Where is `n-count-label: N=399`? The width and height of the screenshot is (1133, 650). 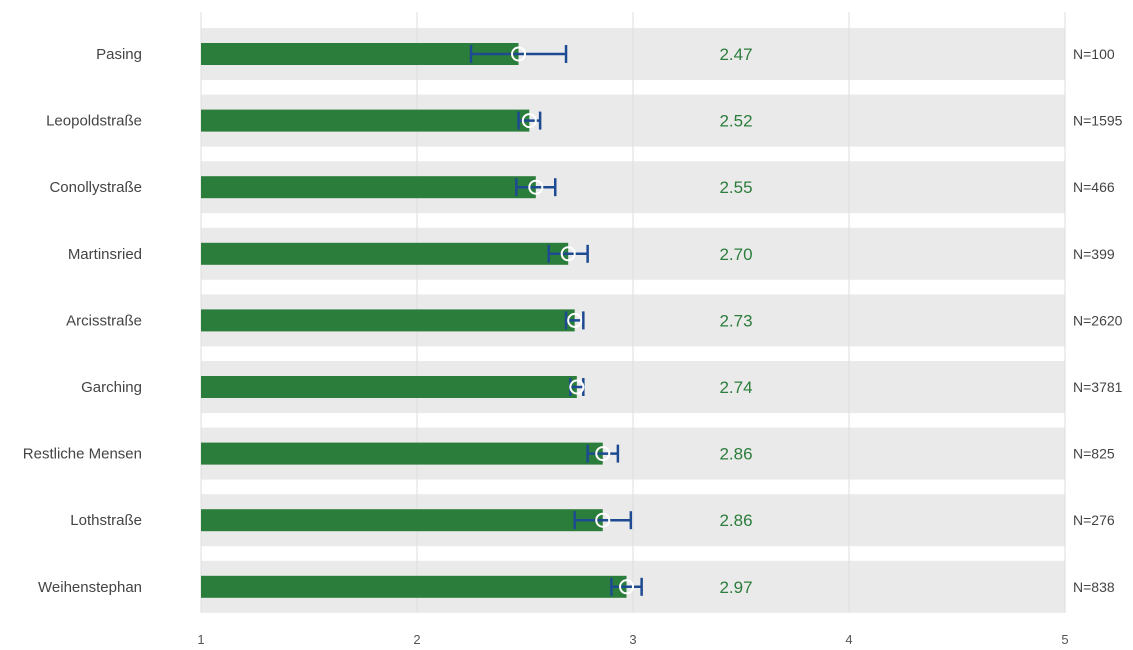
n-count-label: N=399 is located at coordinates (1094, 254).